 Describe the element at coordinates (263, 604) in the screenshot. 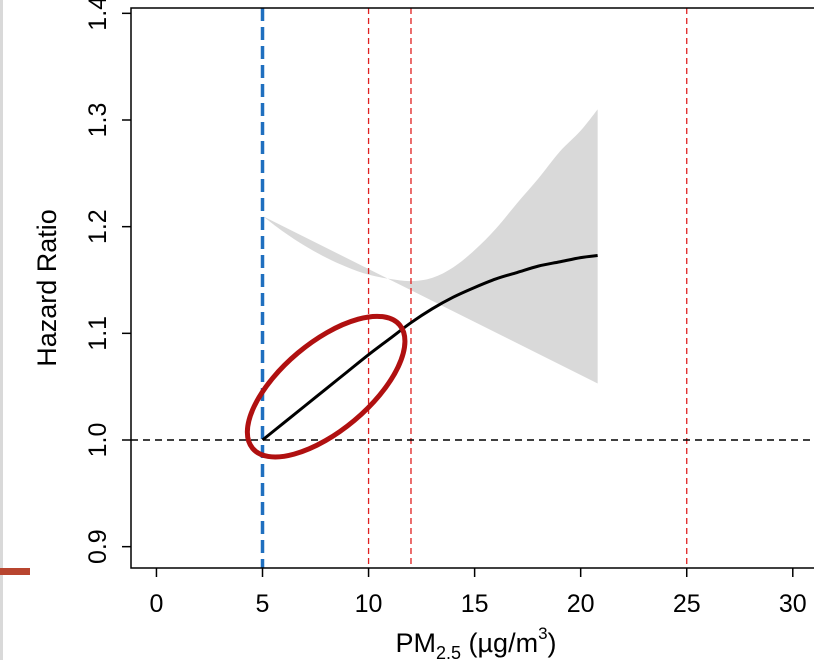

I see `x-tick-label: 5` at that location.